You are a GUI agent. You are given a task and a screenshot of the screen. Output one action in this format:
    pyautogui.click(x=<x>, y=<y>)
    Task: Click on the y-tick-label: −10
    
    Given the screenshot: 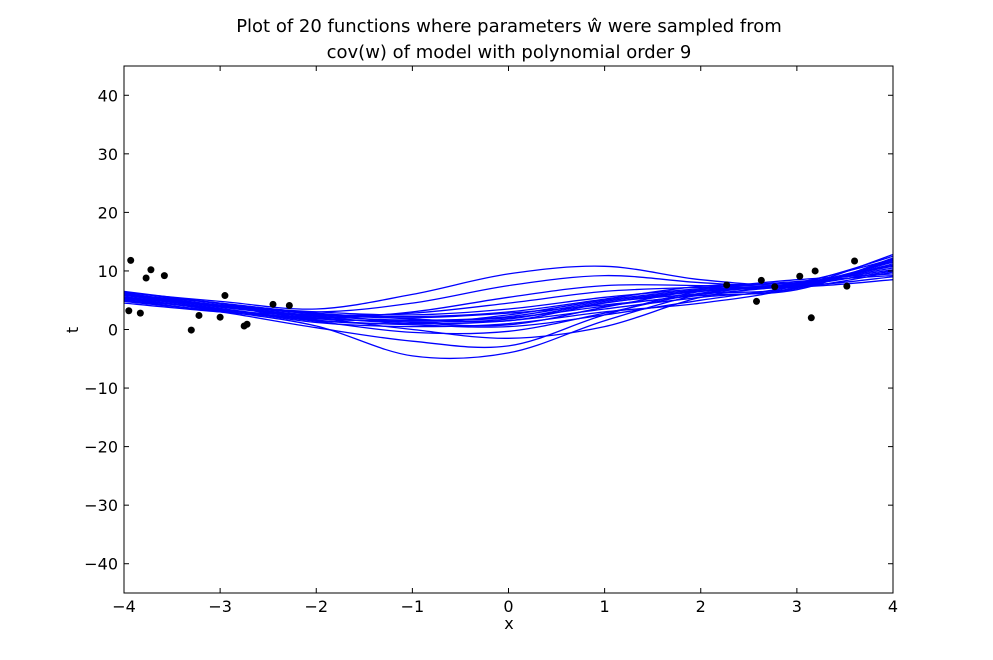 What is the action you would take?
    pyautogui.click(x=101, y=388)
    